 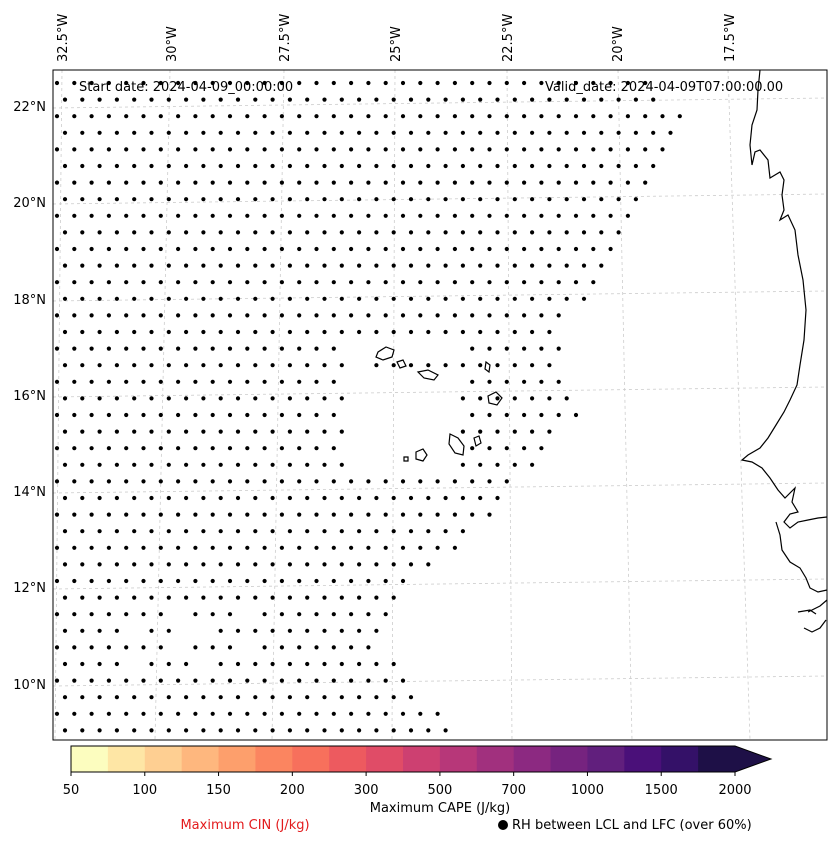 I want to click on rh-marker-icon, so click(x=503, y=825).